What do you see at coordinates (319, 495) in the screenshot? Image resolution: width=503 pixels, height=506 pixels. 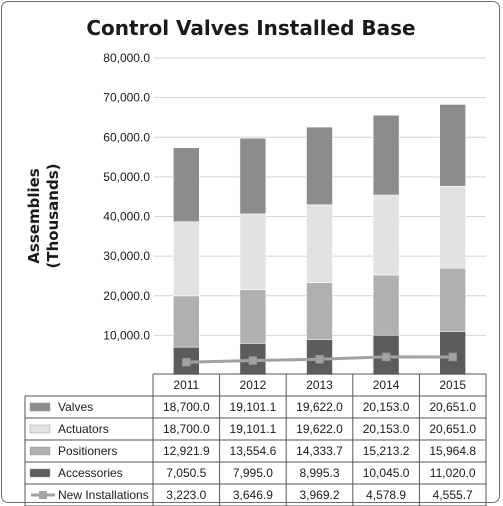 I see `data-label: 3,969.2` at bounding box center [319, 495].